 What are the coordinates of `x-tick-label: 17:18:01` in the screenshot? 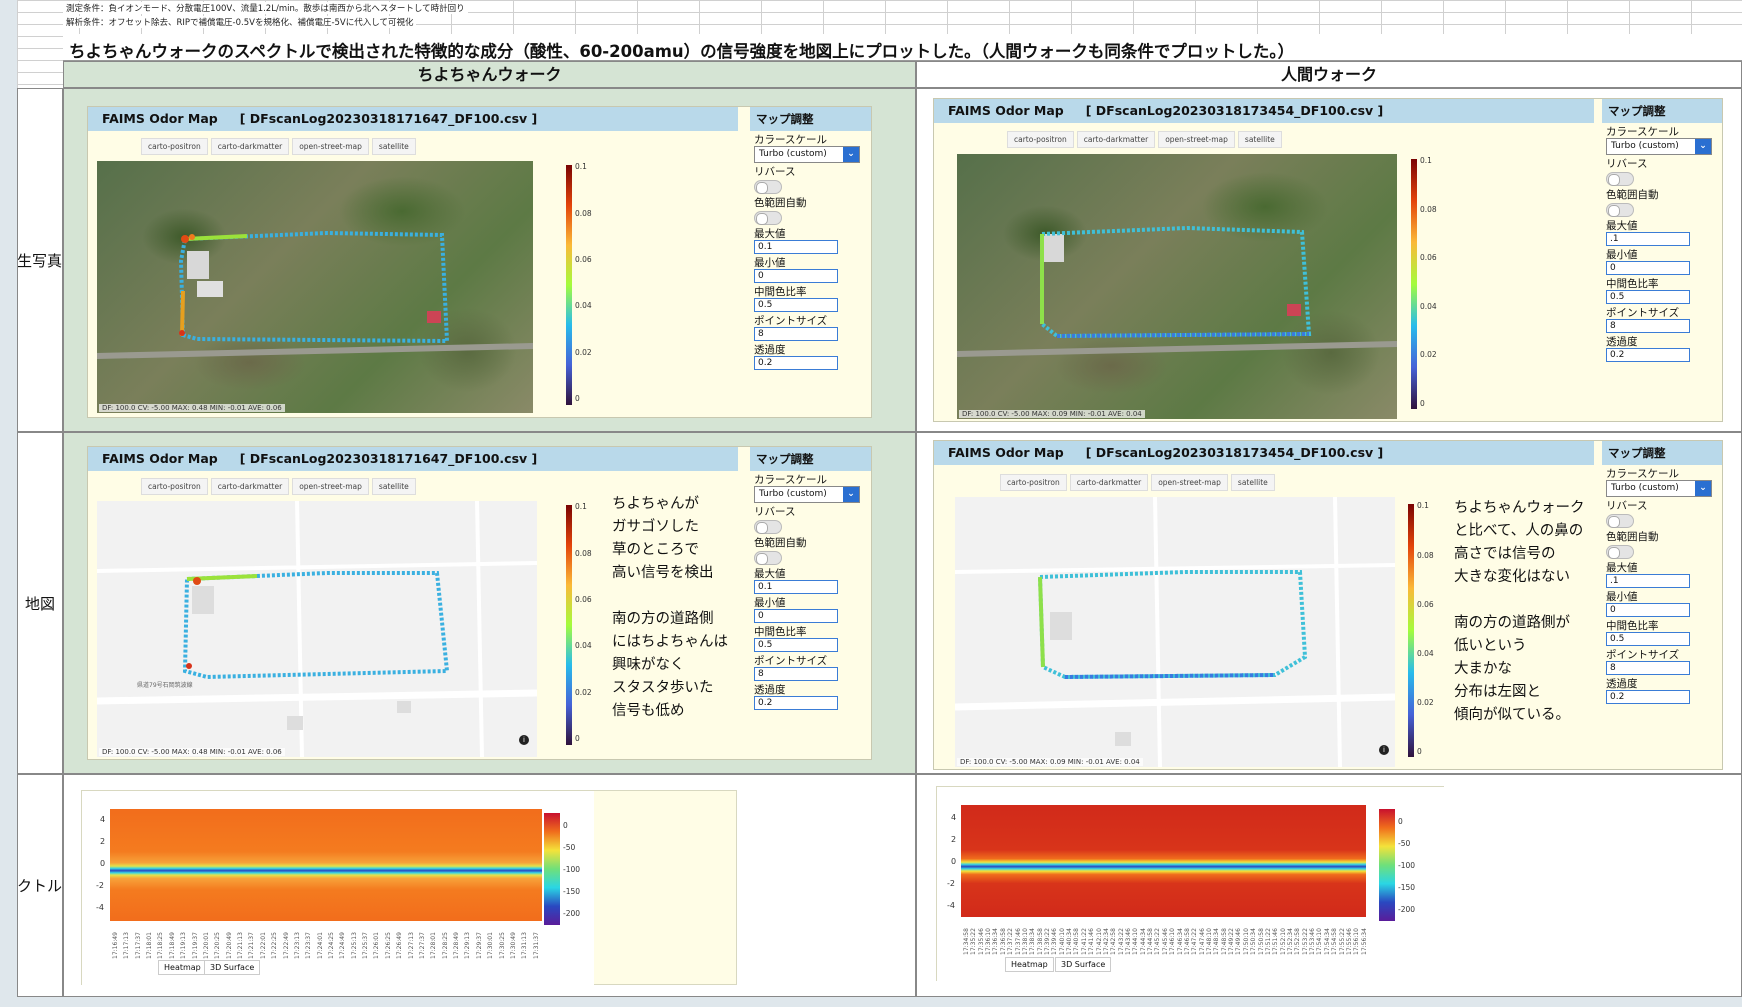 It's located at (150, 945).